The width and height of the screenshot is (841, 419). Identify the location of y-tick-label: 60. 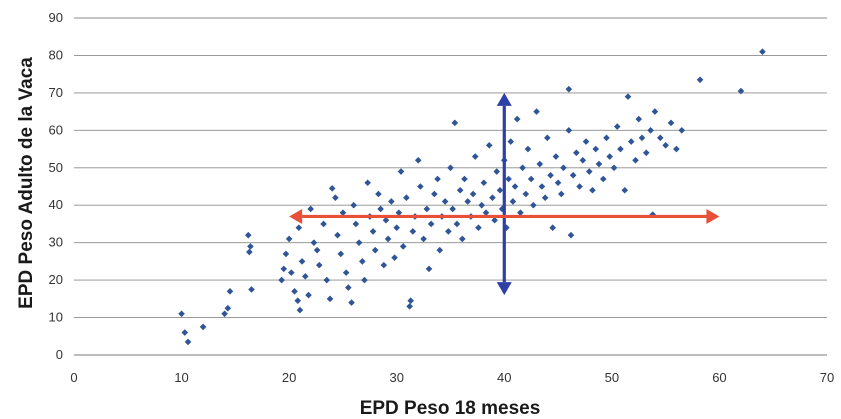
(56, 129).